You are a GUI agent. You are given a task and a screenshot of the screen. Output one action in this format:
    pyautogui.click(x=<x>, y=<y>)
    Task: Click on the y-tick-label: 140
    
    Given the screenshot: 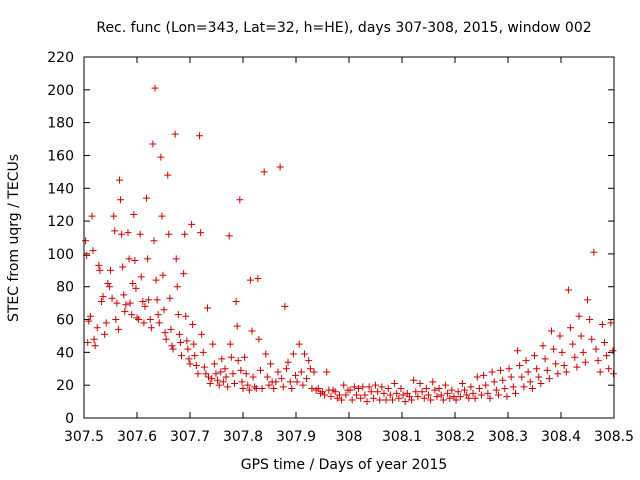 What is the action you would take?
    pyautogui.click(x=60, y=189)
    